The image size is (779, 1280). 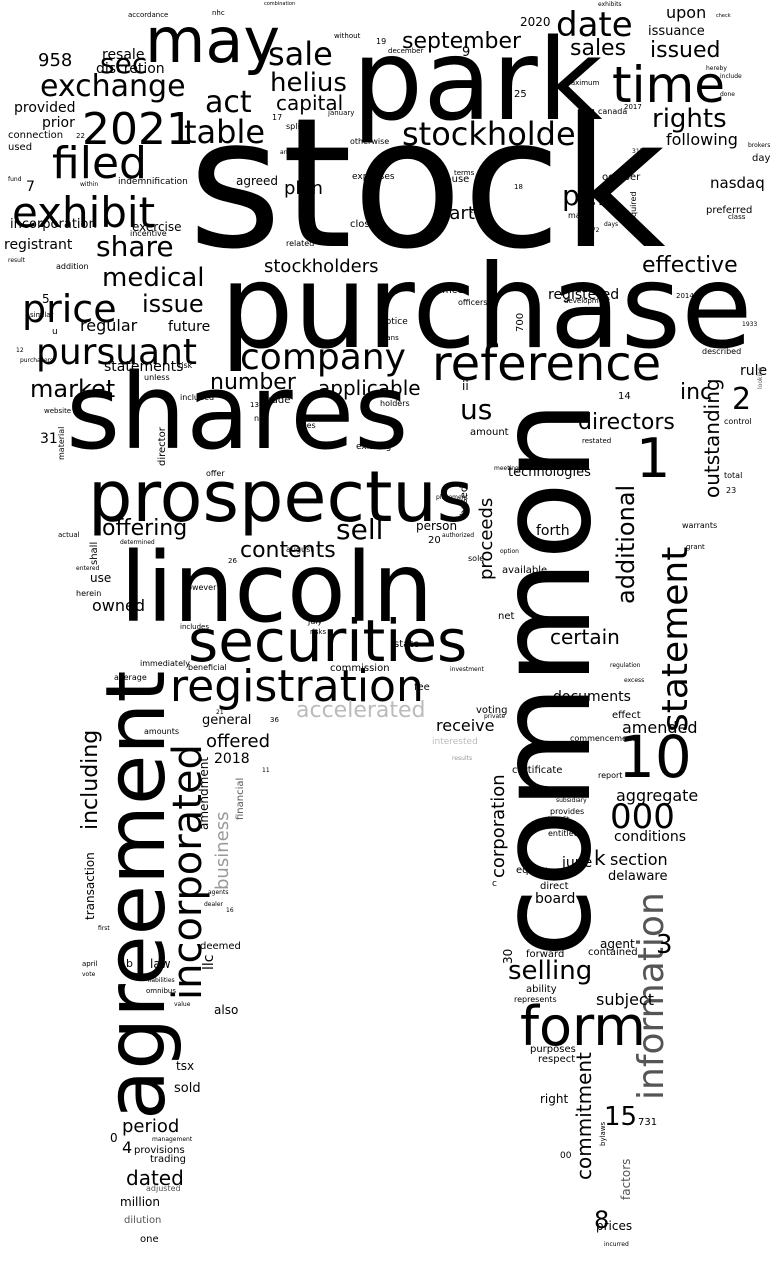 What do you see at coordinates (621, 177) in the screenshot?
I see `word-october: october` at bounding box center [621, 177].